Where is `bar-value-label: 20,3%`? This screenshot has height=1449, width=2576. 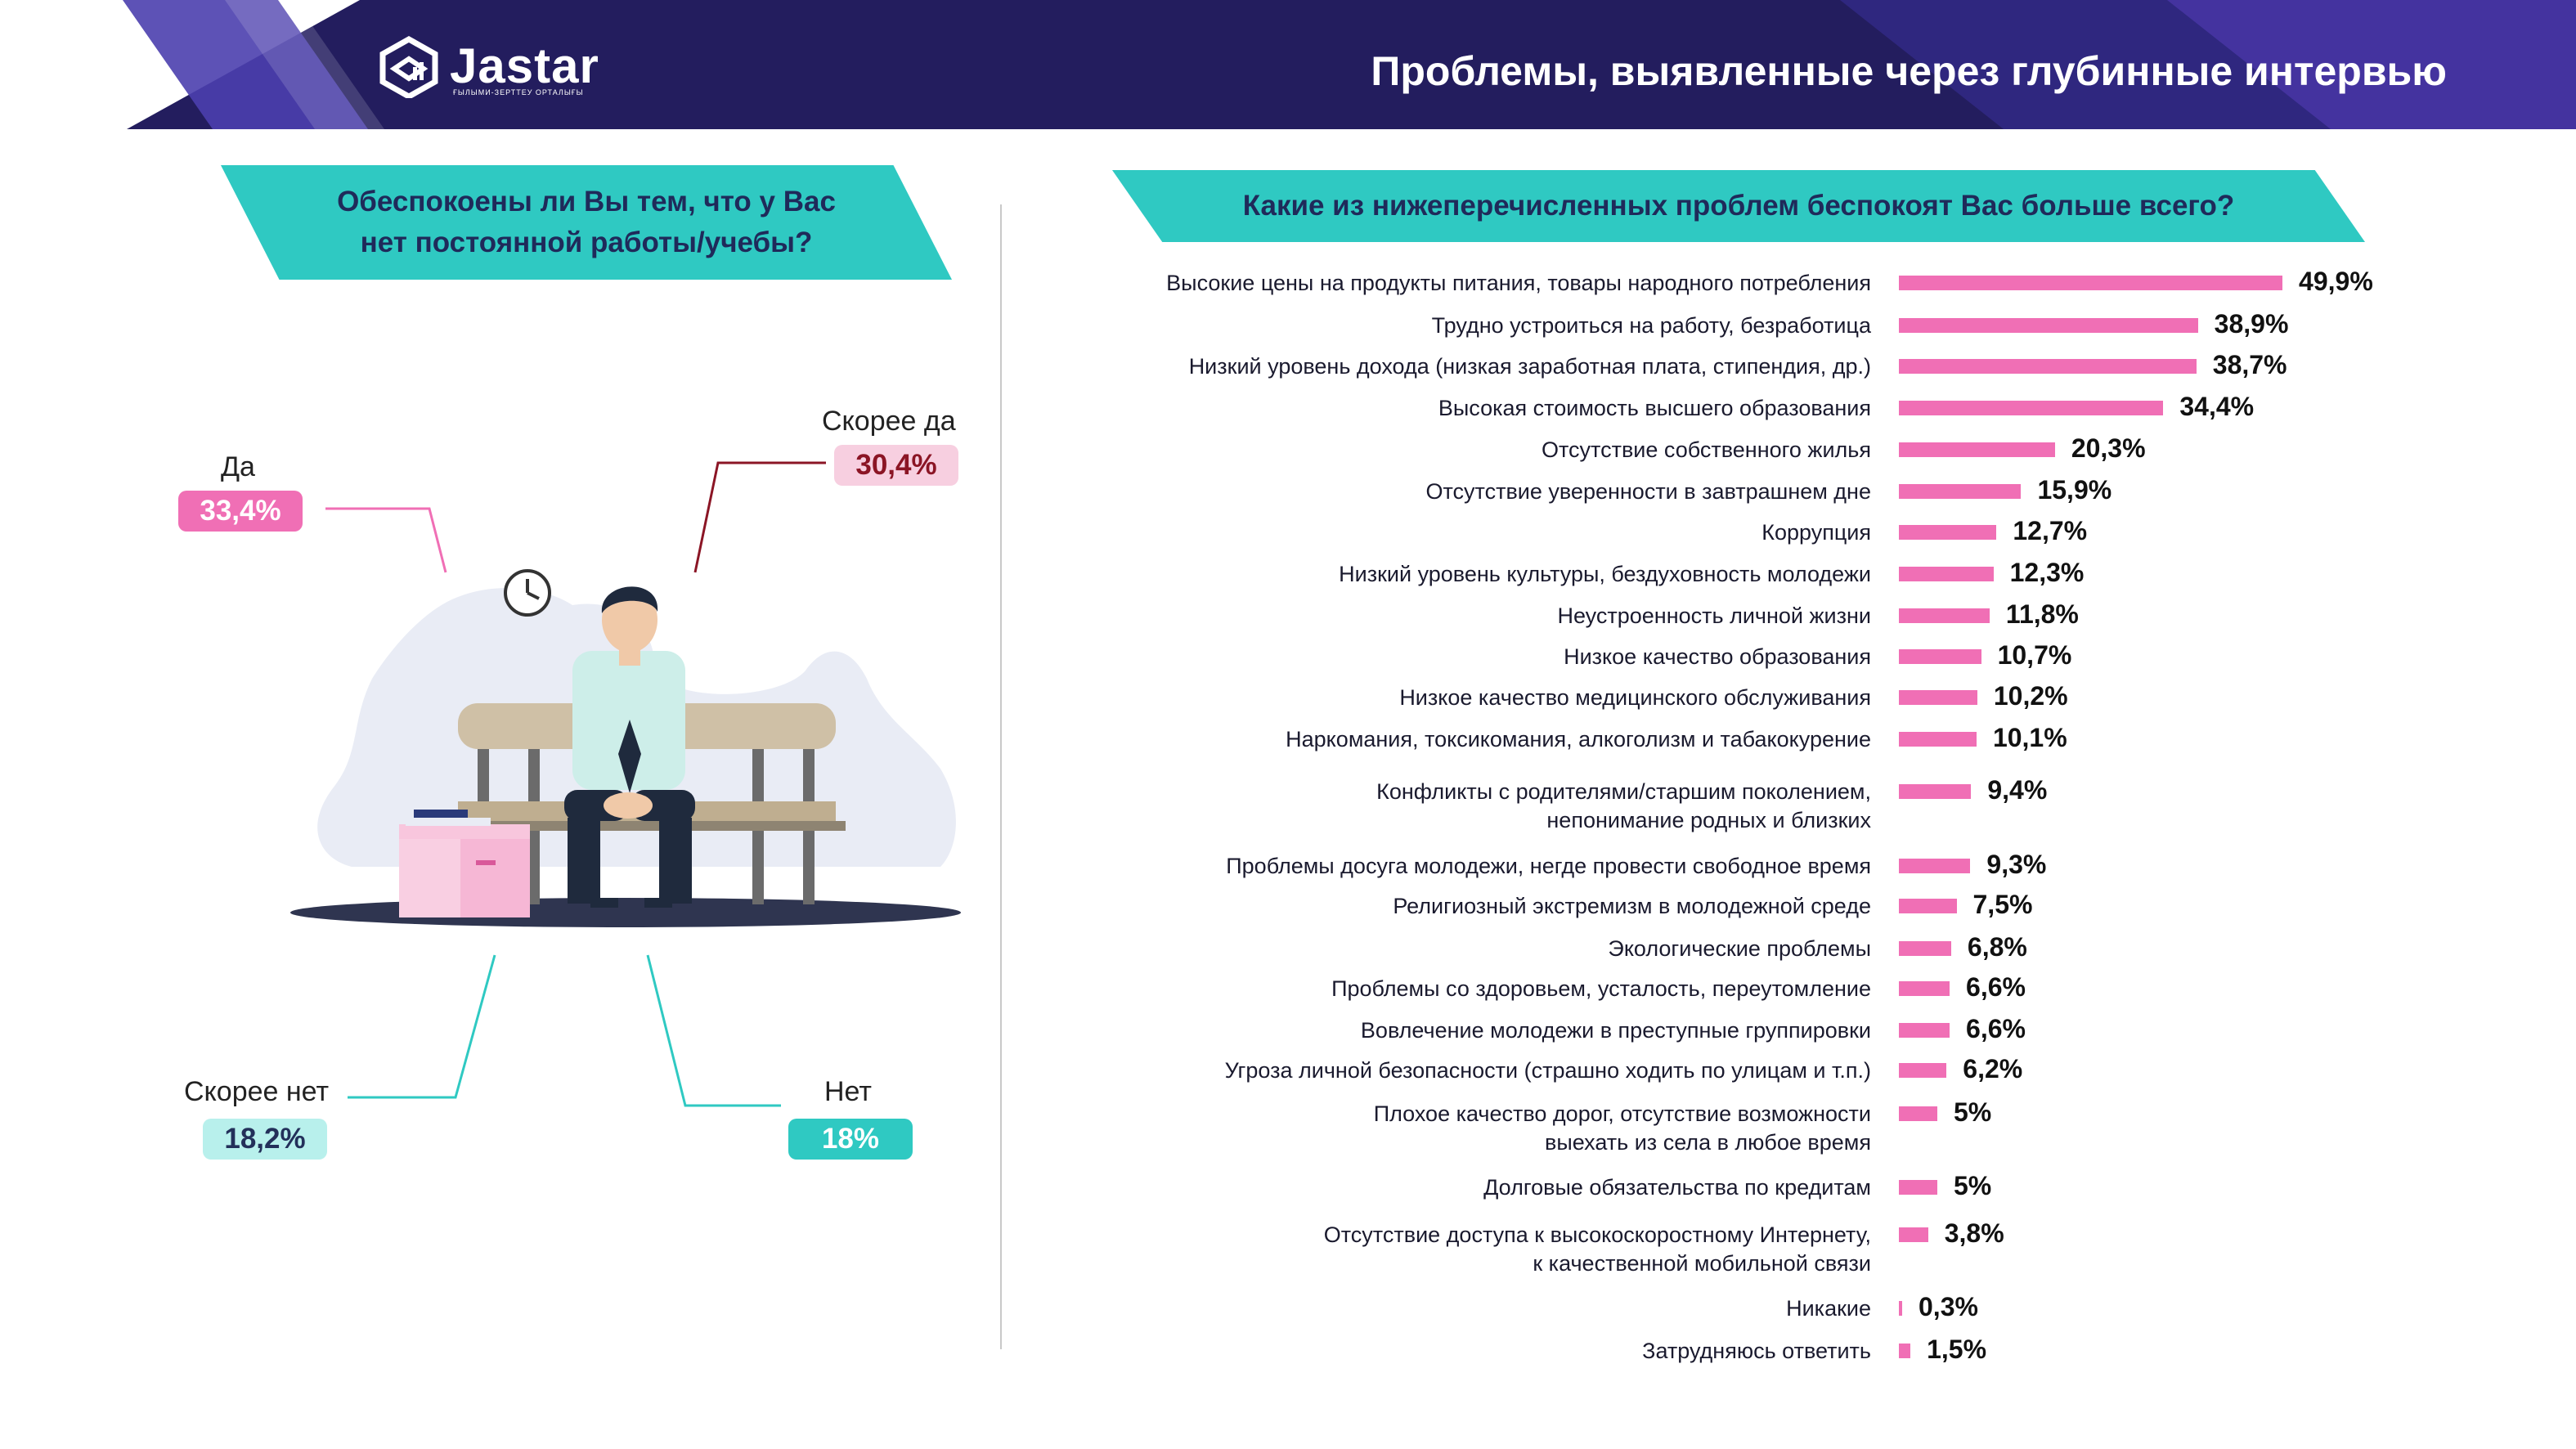
bar-value-label: 20,3% is located at coordinates (2108, 448).